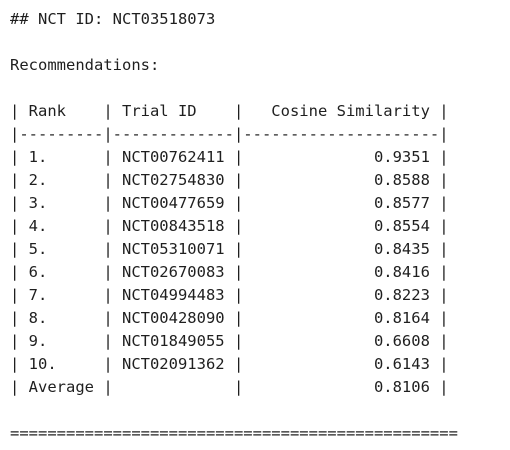 The width and height of the screenshot is (510, 450). I want to click on table-row: | 2. | NCT02754830 | 0.8588 |, so click(229, 180).